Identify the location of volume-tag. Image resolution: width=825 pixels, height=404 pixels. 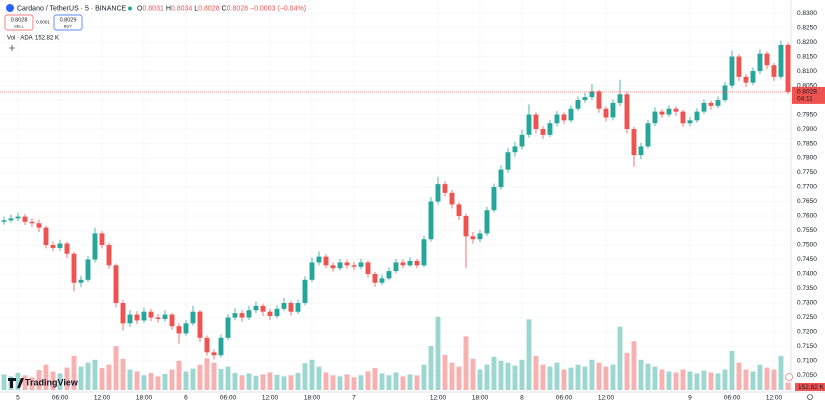
(810, 387).